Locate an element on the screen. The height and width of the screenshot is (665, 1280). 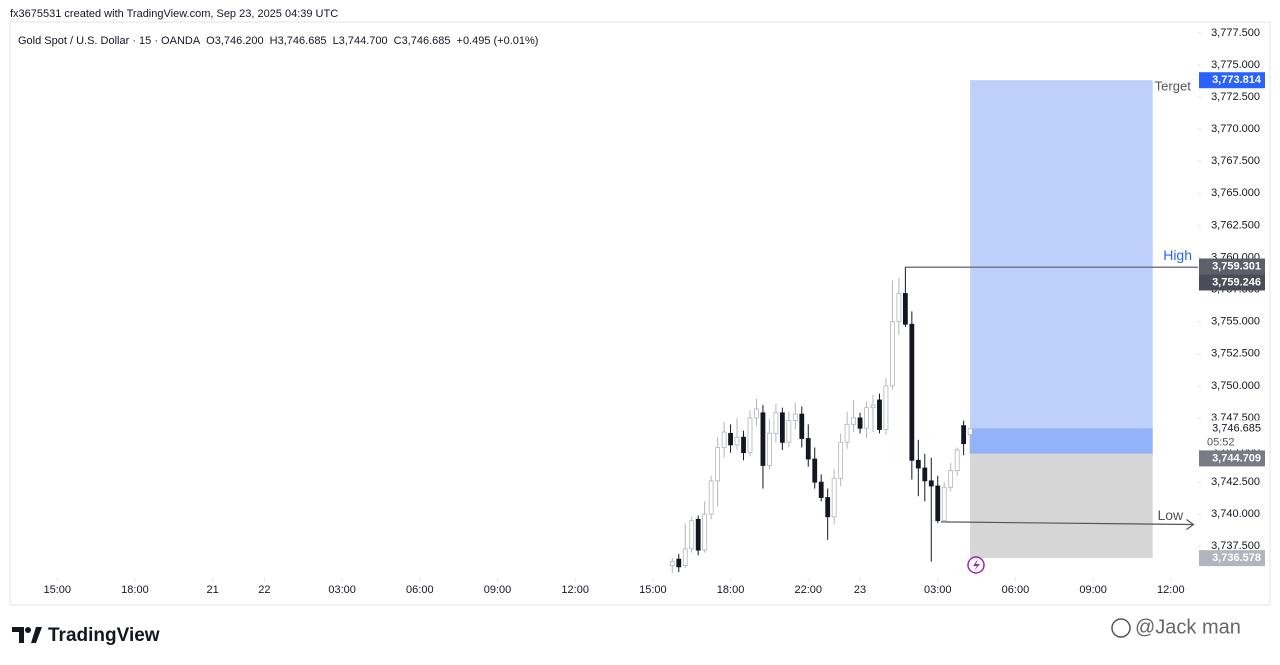
price-label: 3,773.814 is located at coordinates (1237, 80).